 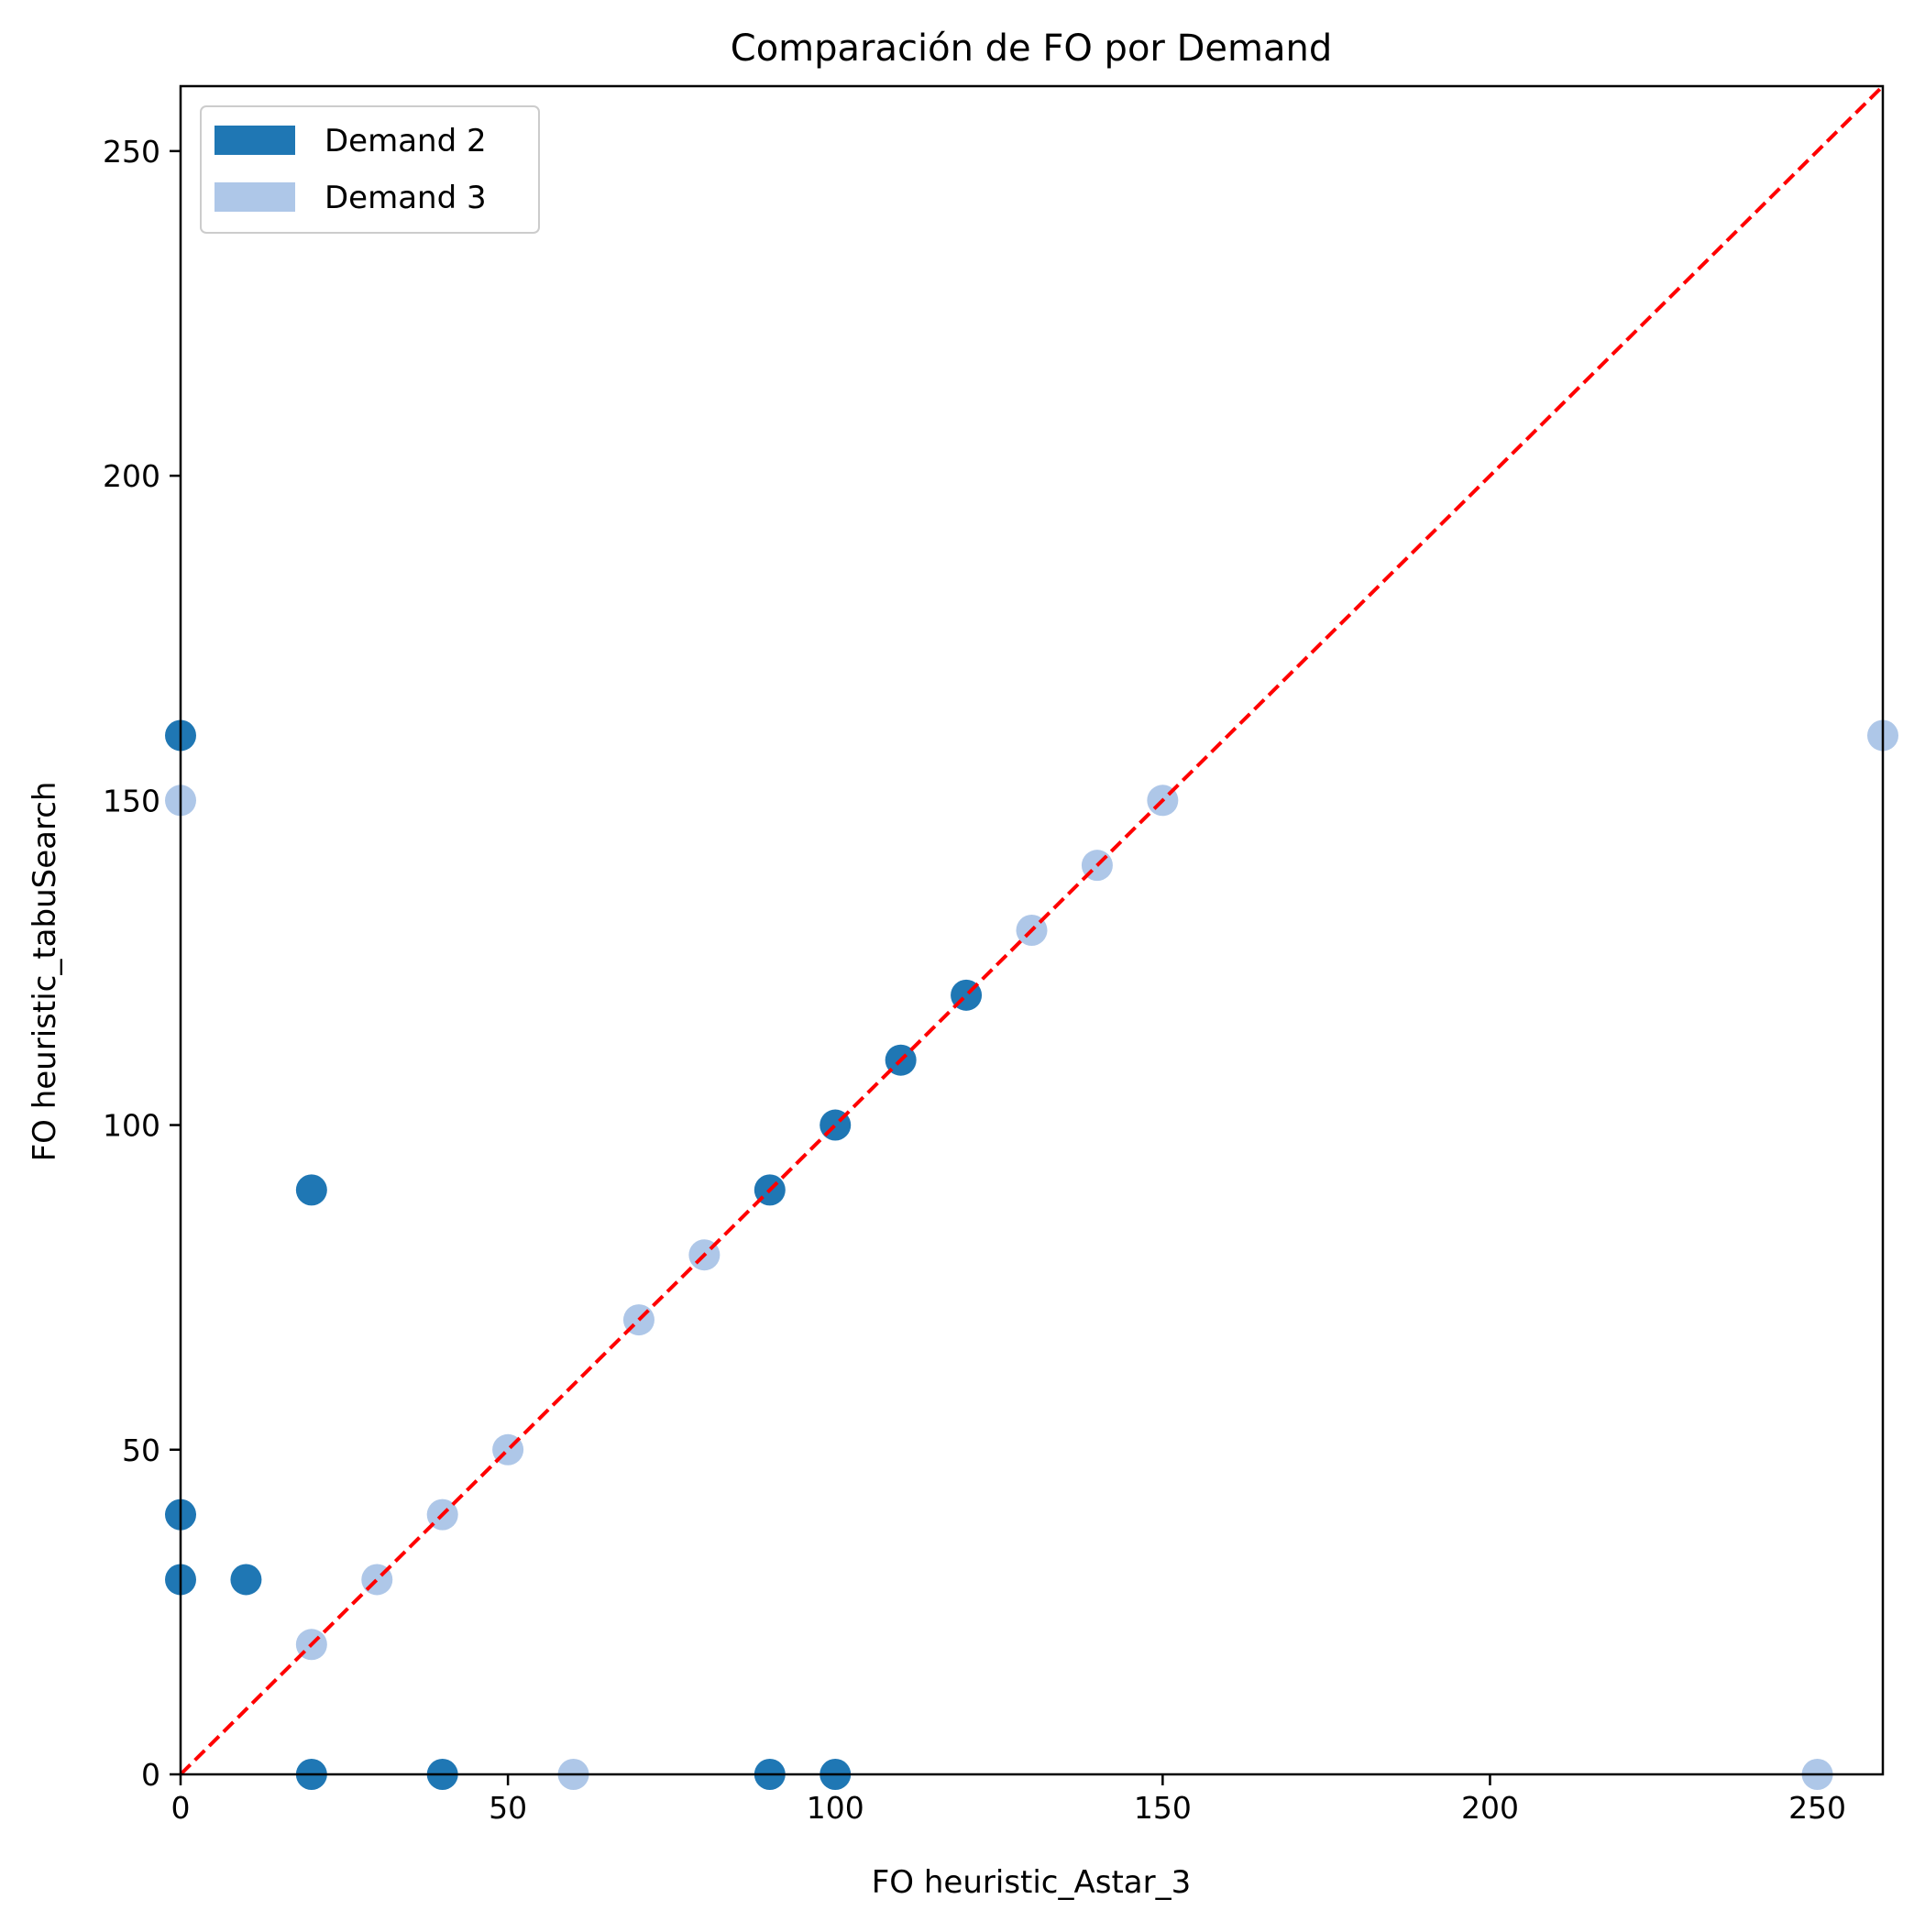 What do you see at coordinates (1817, 1808) in the screenshot?
I see `x-tick-label: 250` at bounding box center [1817, 1808].